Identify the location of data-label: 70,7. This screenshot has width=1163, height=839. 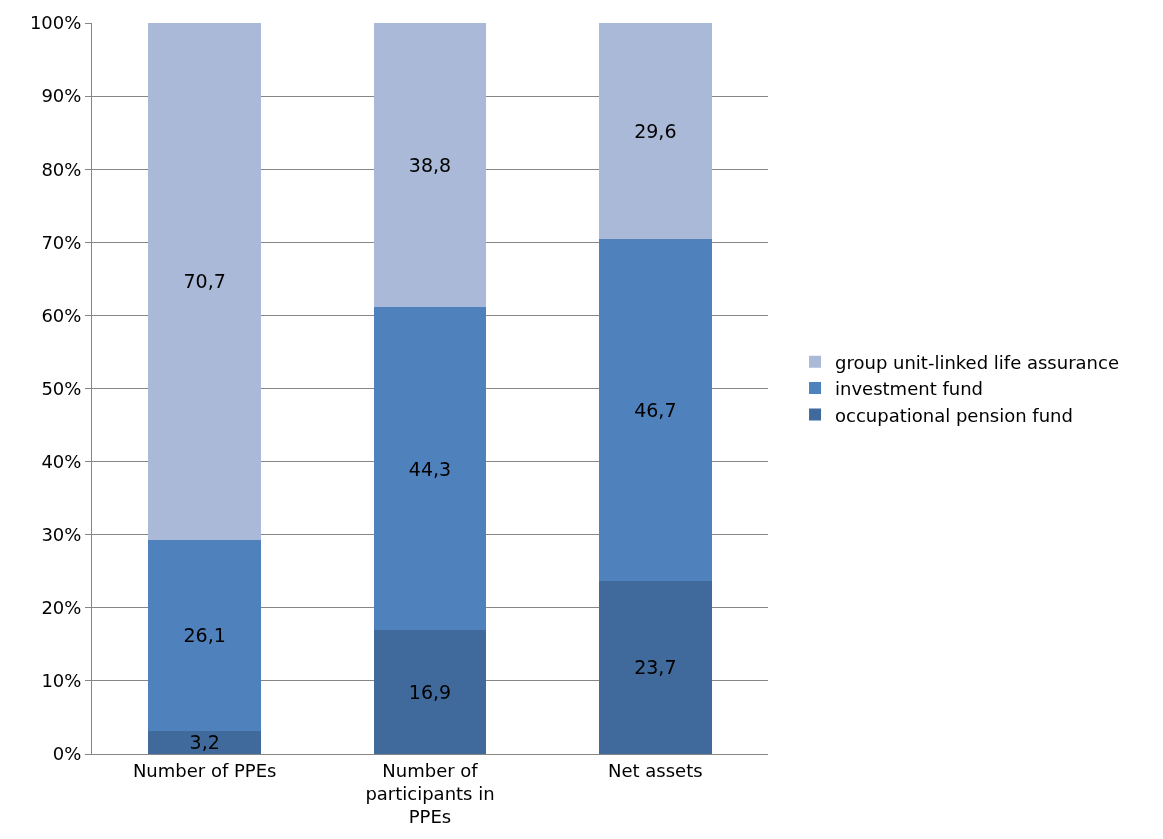
(204, 281).